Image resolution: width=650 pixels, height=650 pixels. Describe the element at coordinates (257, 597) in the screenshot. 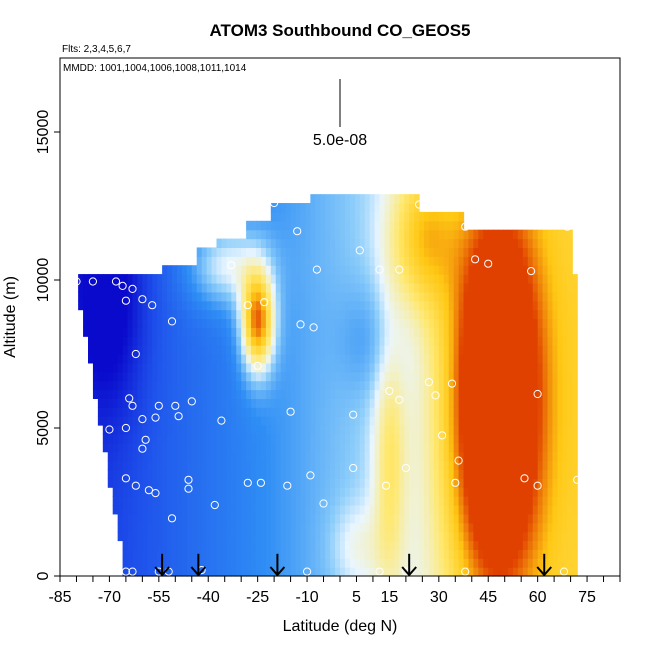

I see `x-tick-label: -25` at that location.